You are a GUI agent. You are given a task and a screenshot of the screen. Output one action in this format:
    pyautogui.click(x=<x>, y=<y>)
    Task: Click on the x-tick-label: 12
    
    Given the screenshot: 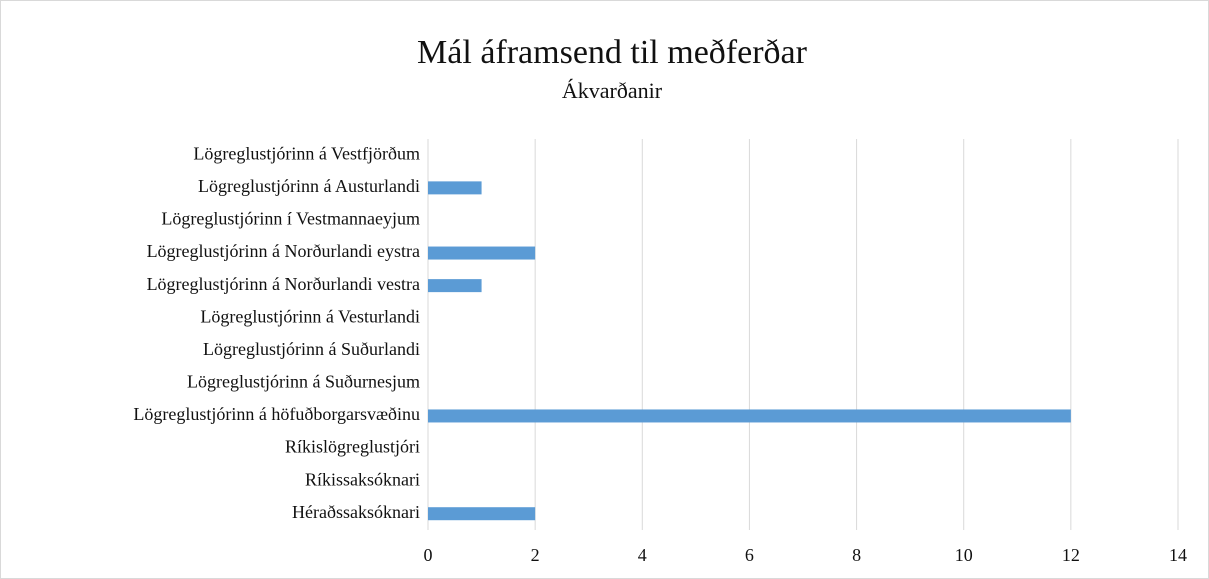 What is the action you would take?
    pyautogui.click(x=1071, y=555)
    